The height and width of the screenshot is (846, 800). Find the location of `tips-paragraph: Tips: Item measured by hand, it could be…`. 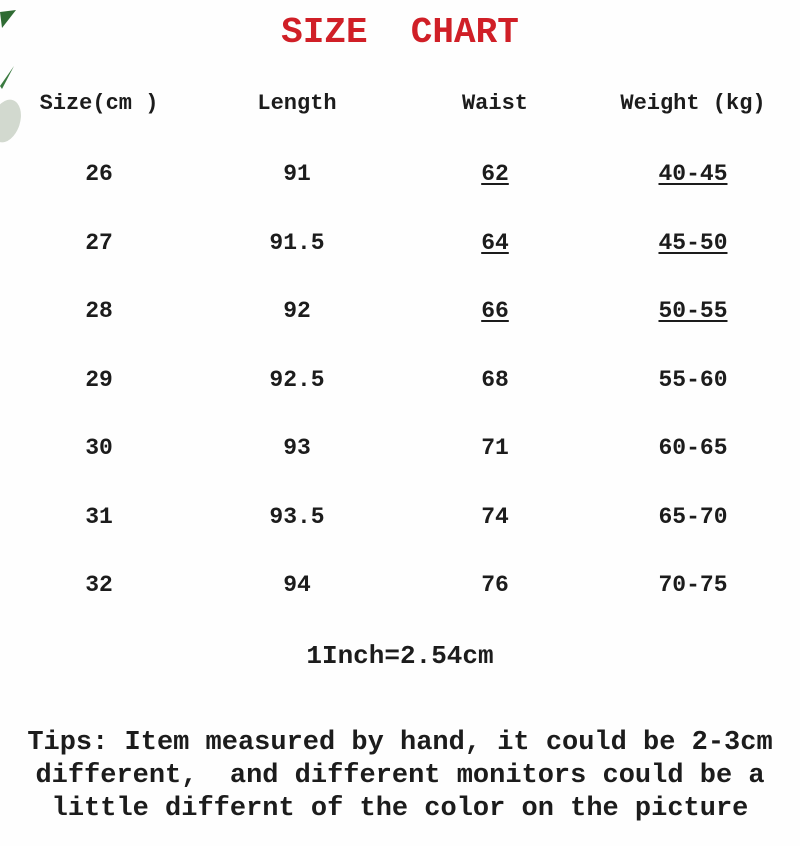

tips-paragraph: Tips: Item measured by hand, it could be… is located at coordinates (400, 776).